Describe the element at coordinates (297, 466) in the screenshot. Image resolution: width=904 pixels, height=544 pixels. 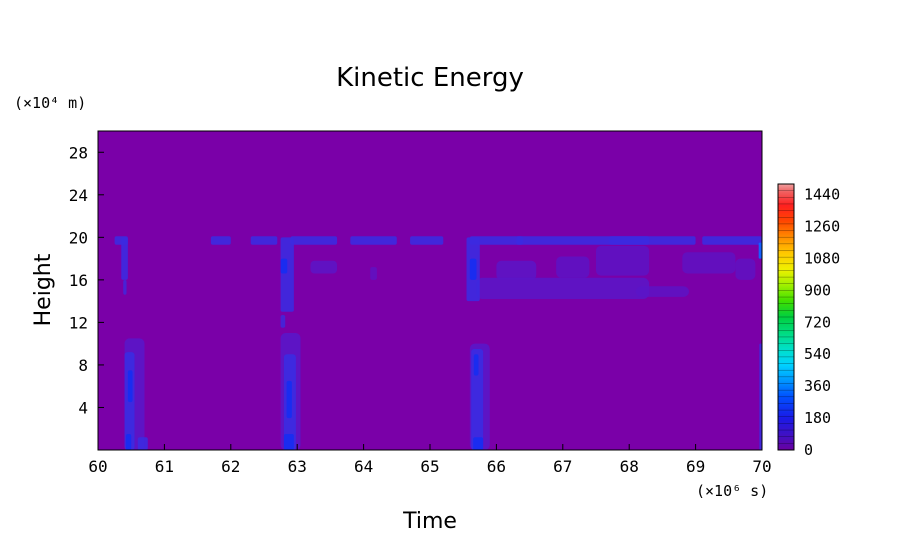
I see `x-tick-label: 63` at that location.